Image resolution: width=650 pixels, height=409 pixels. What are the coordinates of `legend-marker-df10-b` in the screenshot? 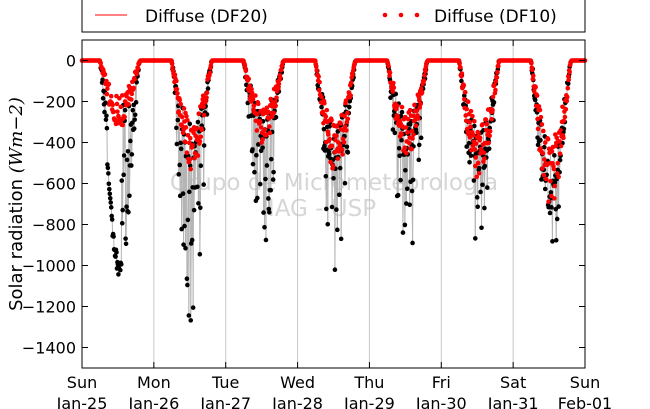 It's located at (401, 15).